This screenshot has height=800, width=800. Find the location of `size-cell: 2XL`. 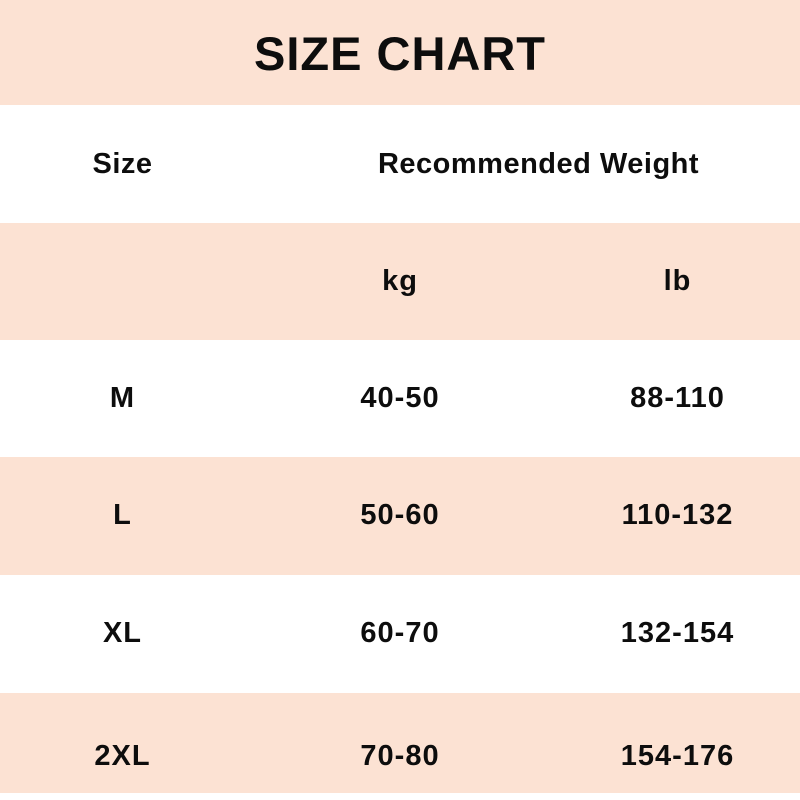

size-cell: 2XL is located at coordinates (122, 755).